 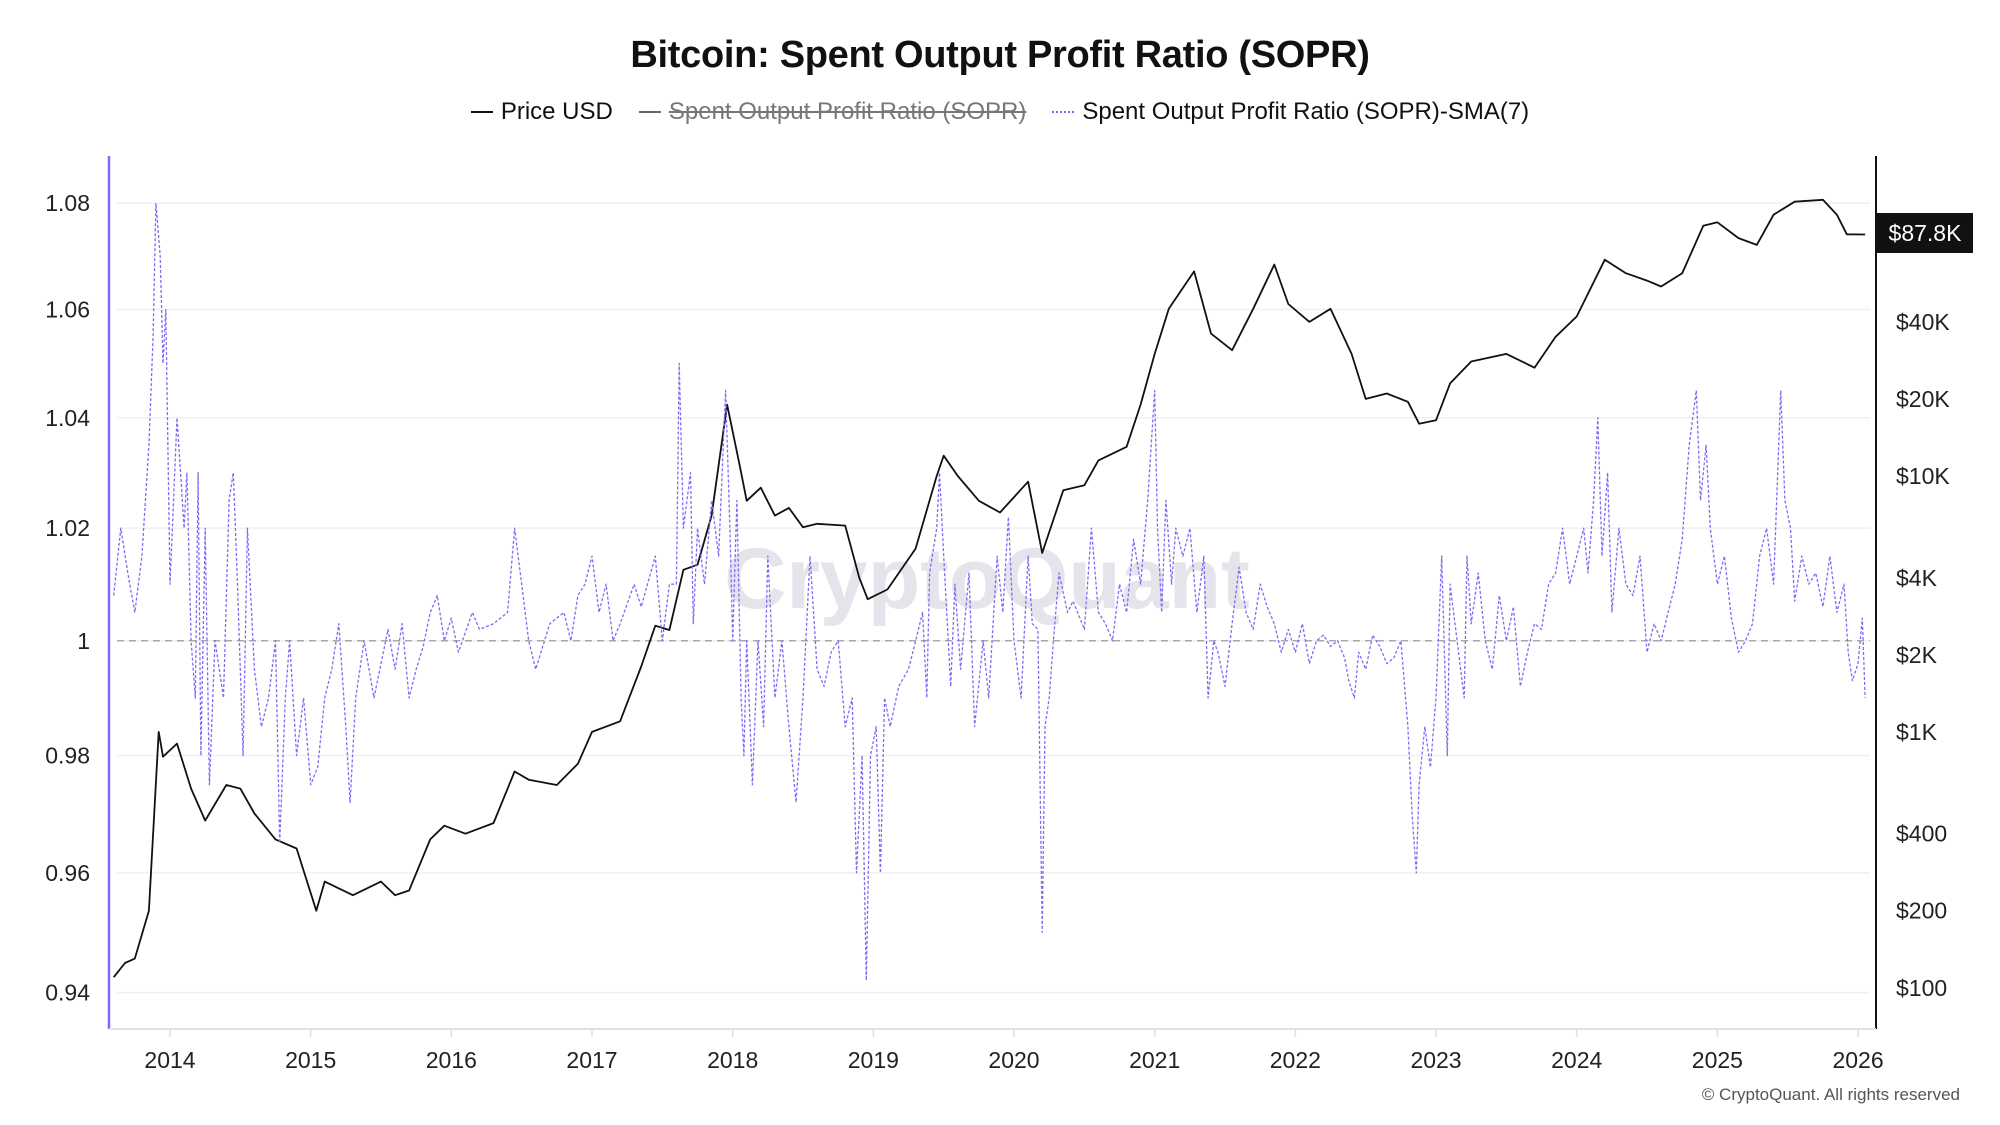 I want to click on y-right-tick-label: $2K, so click(x=1917, y=655).